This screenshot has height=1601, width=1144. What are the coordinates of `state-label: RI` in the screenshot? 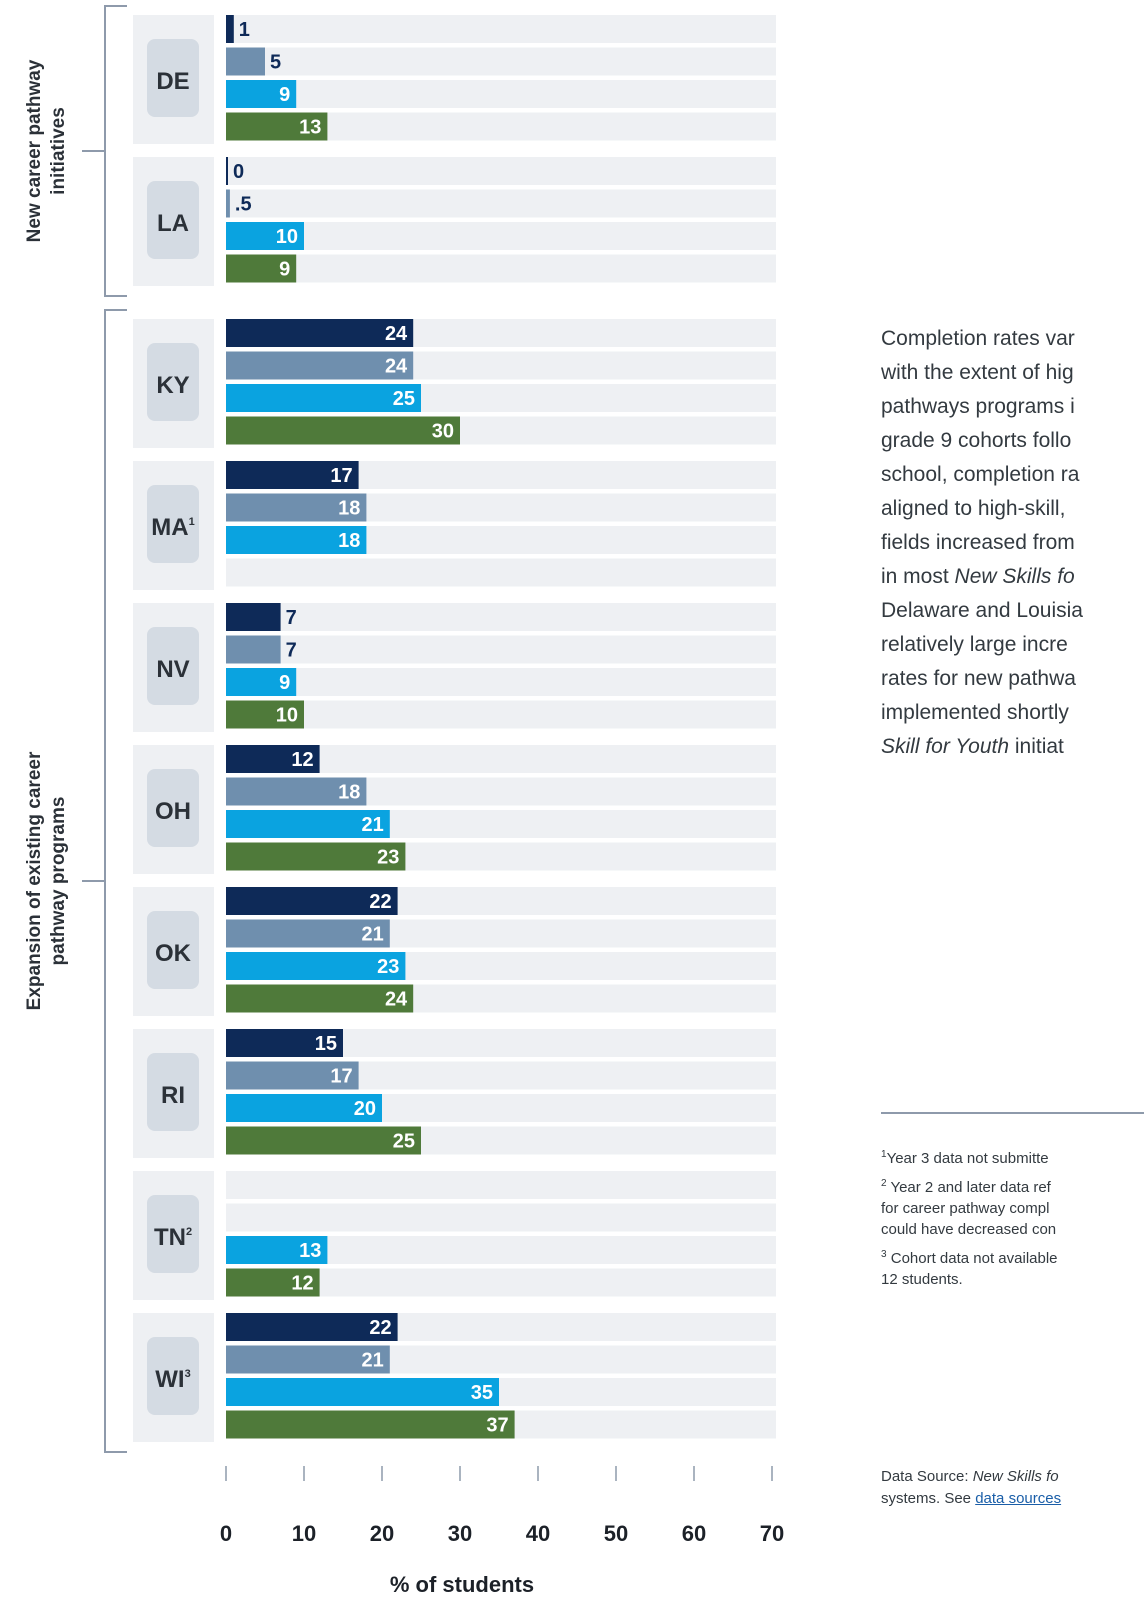 It's located at (173, 1095).